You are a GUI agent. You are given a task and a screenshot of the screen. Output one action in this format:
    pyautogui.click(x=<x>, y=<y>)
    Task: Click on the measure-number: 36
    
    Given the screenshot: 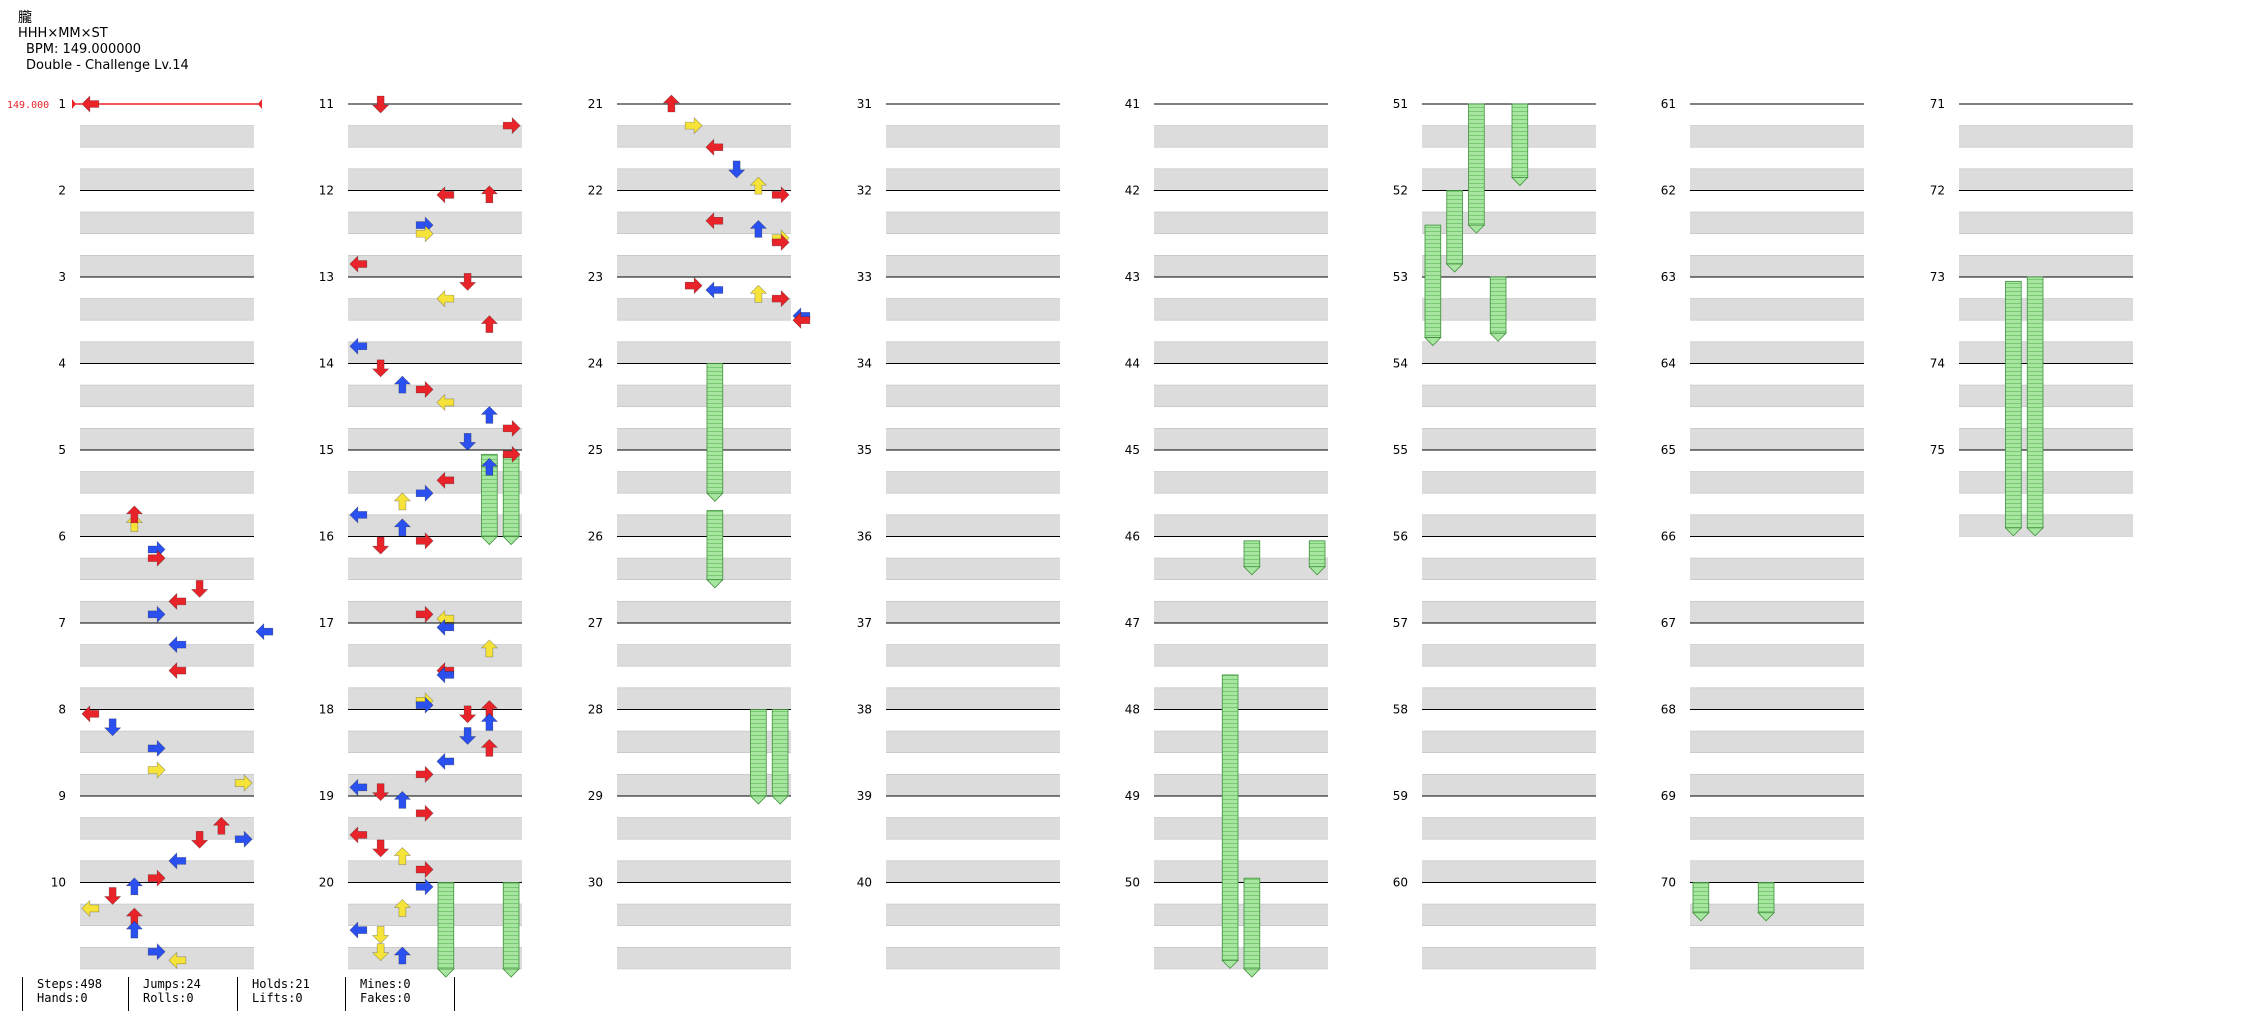 What is the action you would take?
    pyautogui.click(x=864, y=537)
    